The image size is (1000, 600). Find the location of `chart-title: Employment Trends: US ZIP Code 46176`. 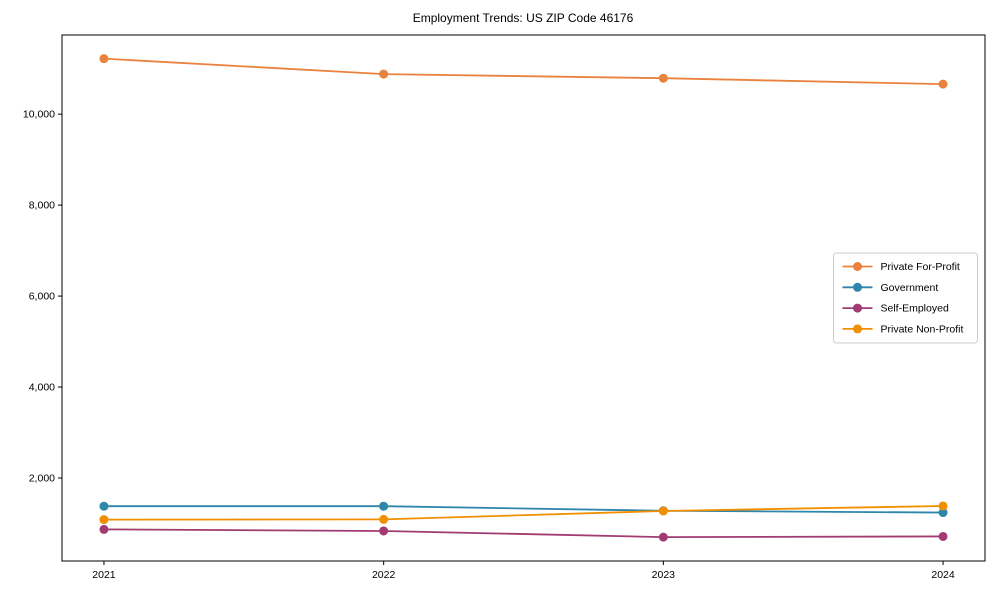

chart-title: Employment Trends: US ZIP Code 46176 is located at coordinates (523, 18).